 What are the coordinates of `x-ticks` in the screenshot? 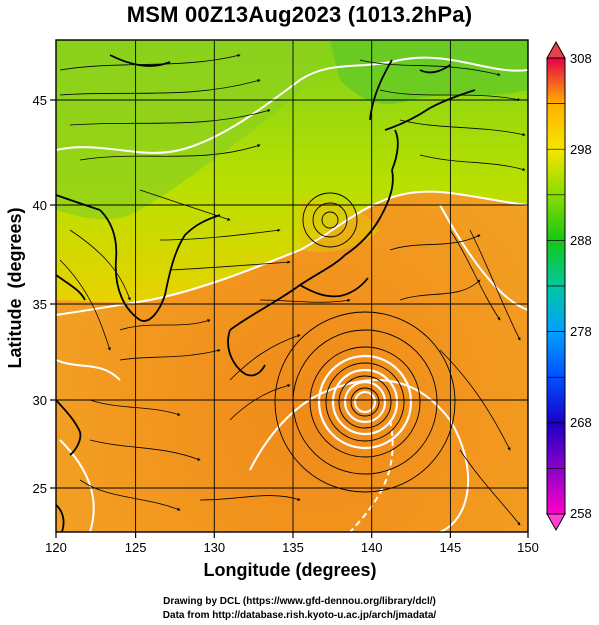 It's located at (292, 535).